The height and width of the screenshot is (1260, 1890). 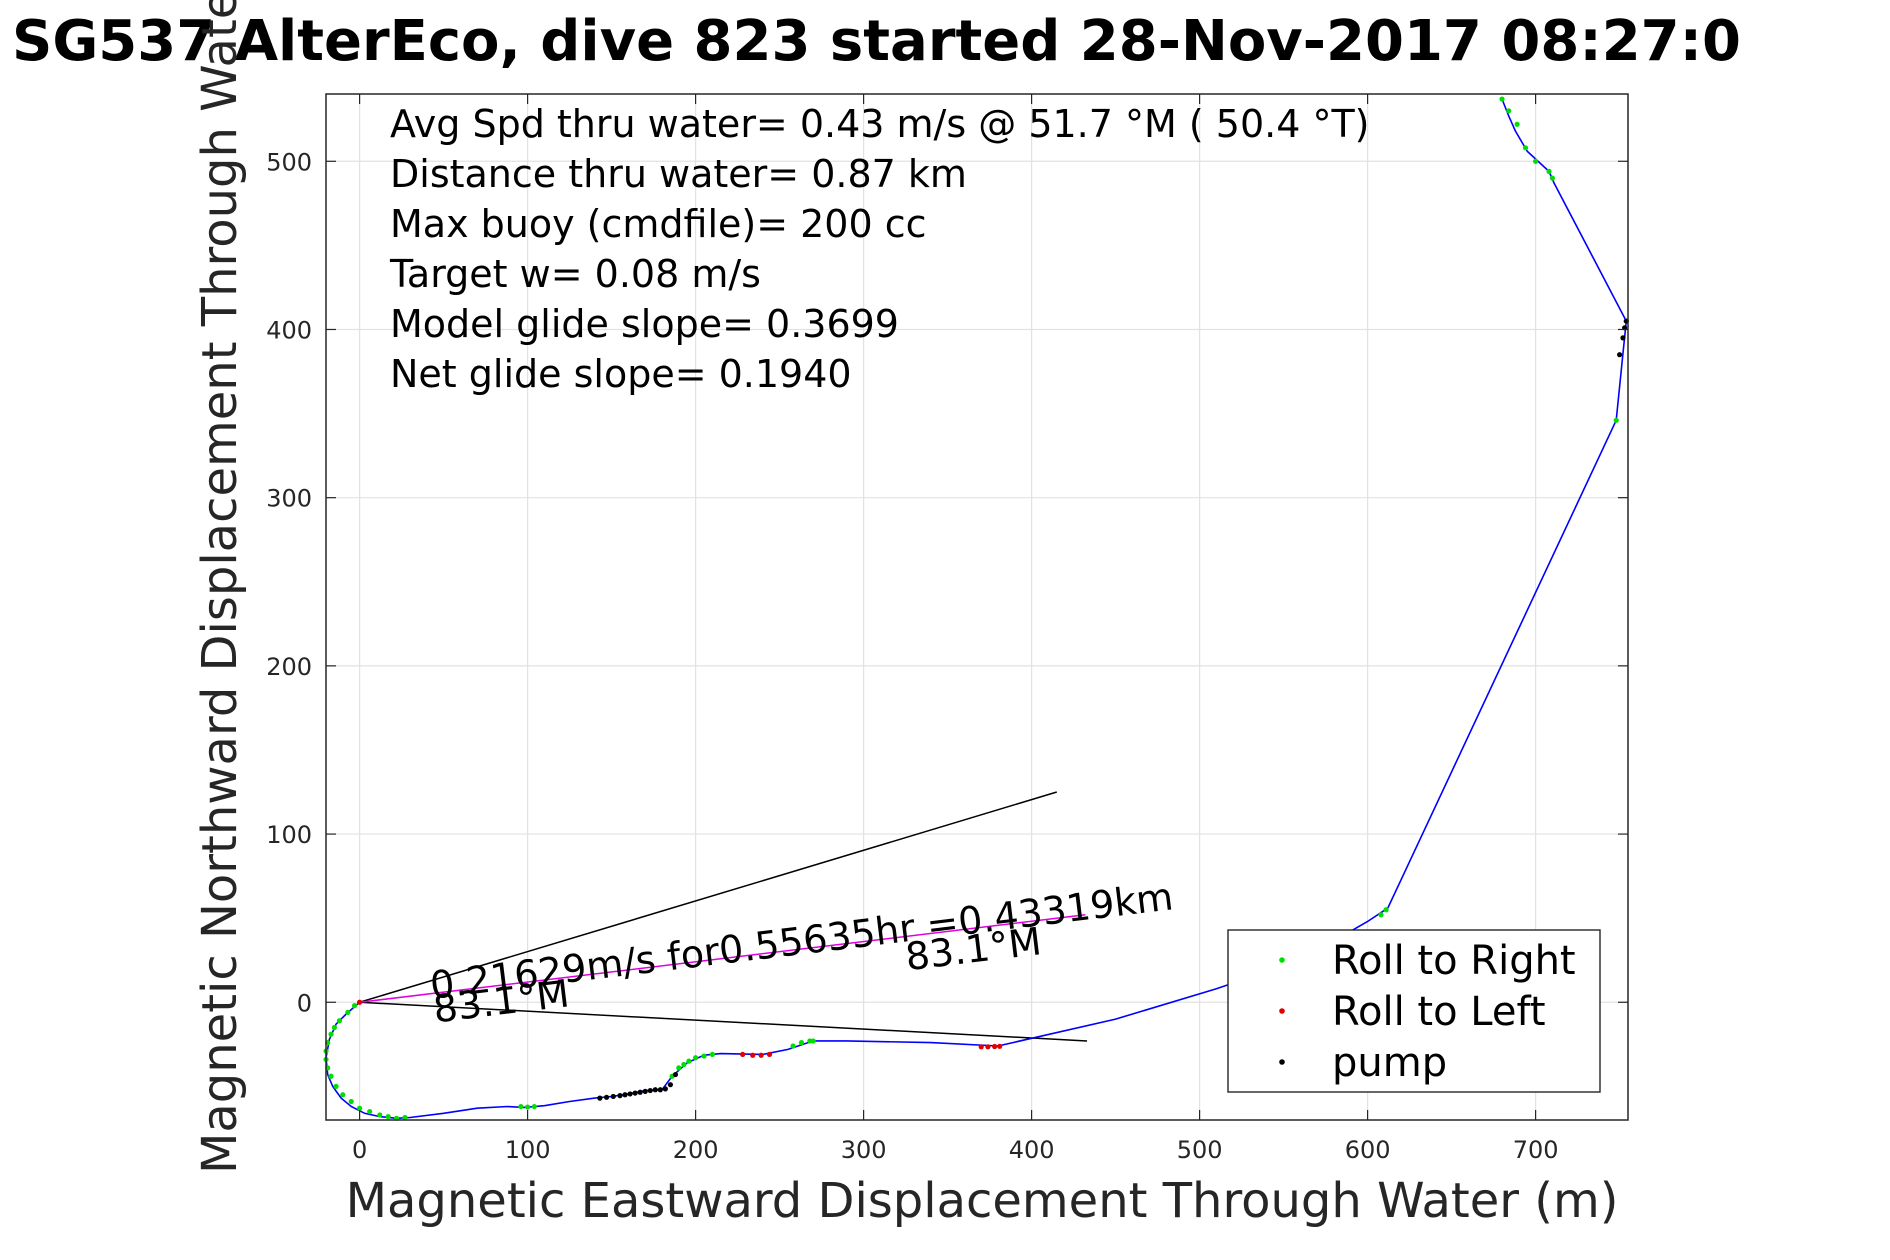 I want to click on info-line: Max buoy (cmdfile)= 200 cc, so click(x=658, y=224).